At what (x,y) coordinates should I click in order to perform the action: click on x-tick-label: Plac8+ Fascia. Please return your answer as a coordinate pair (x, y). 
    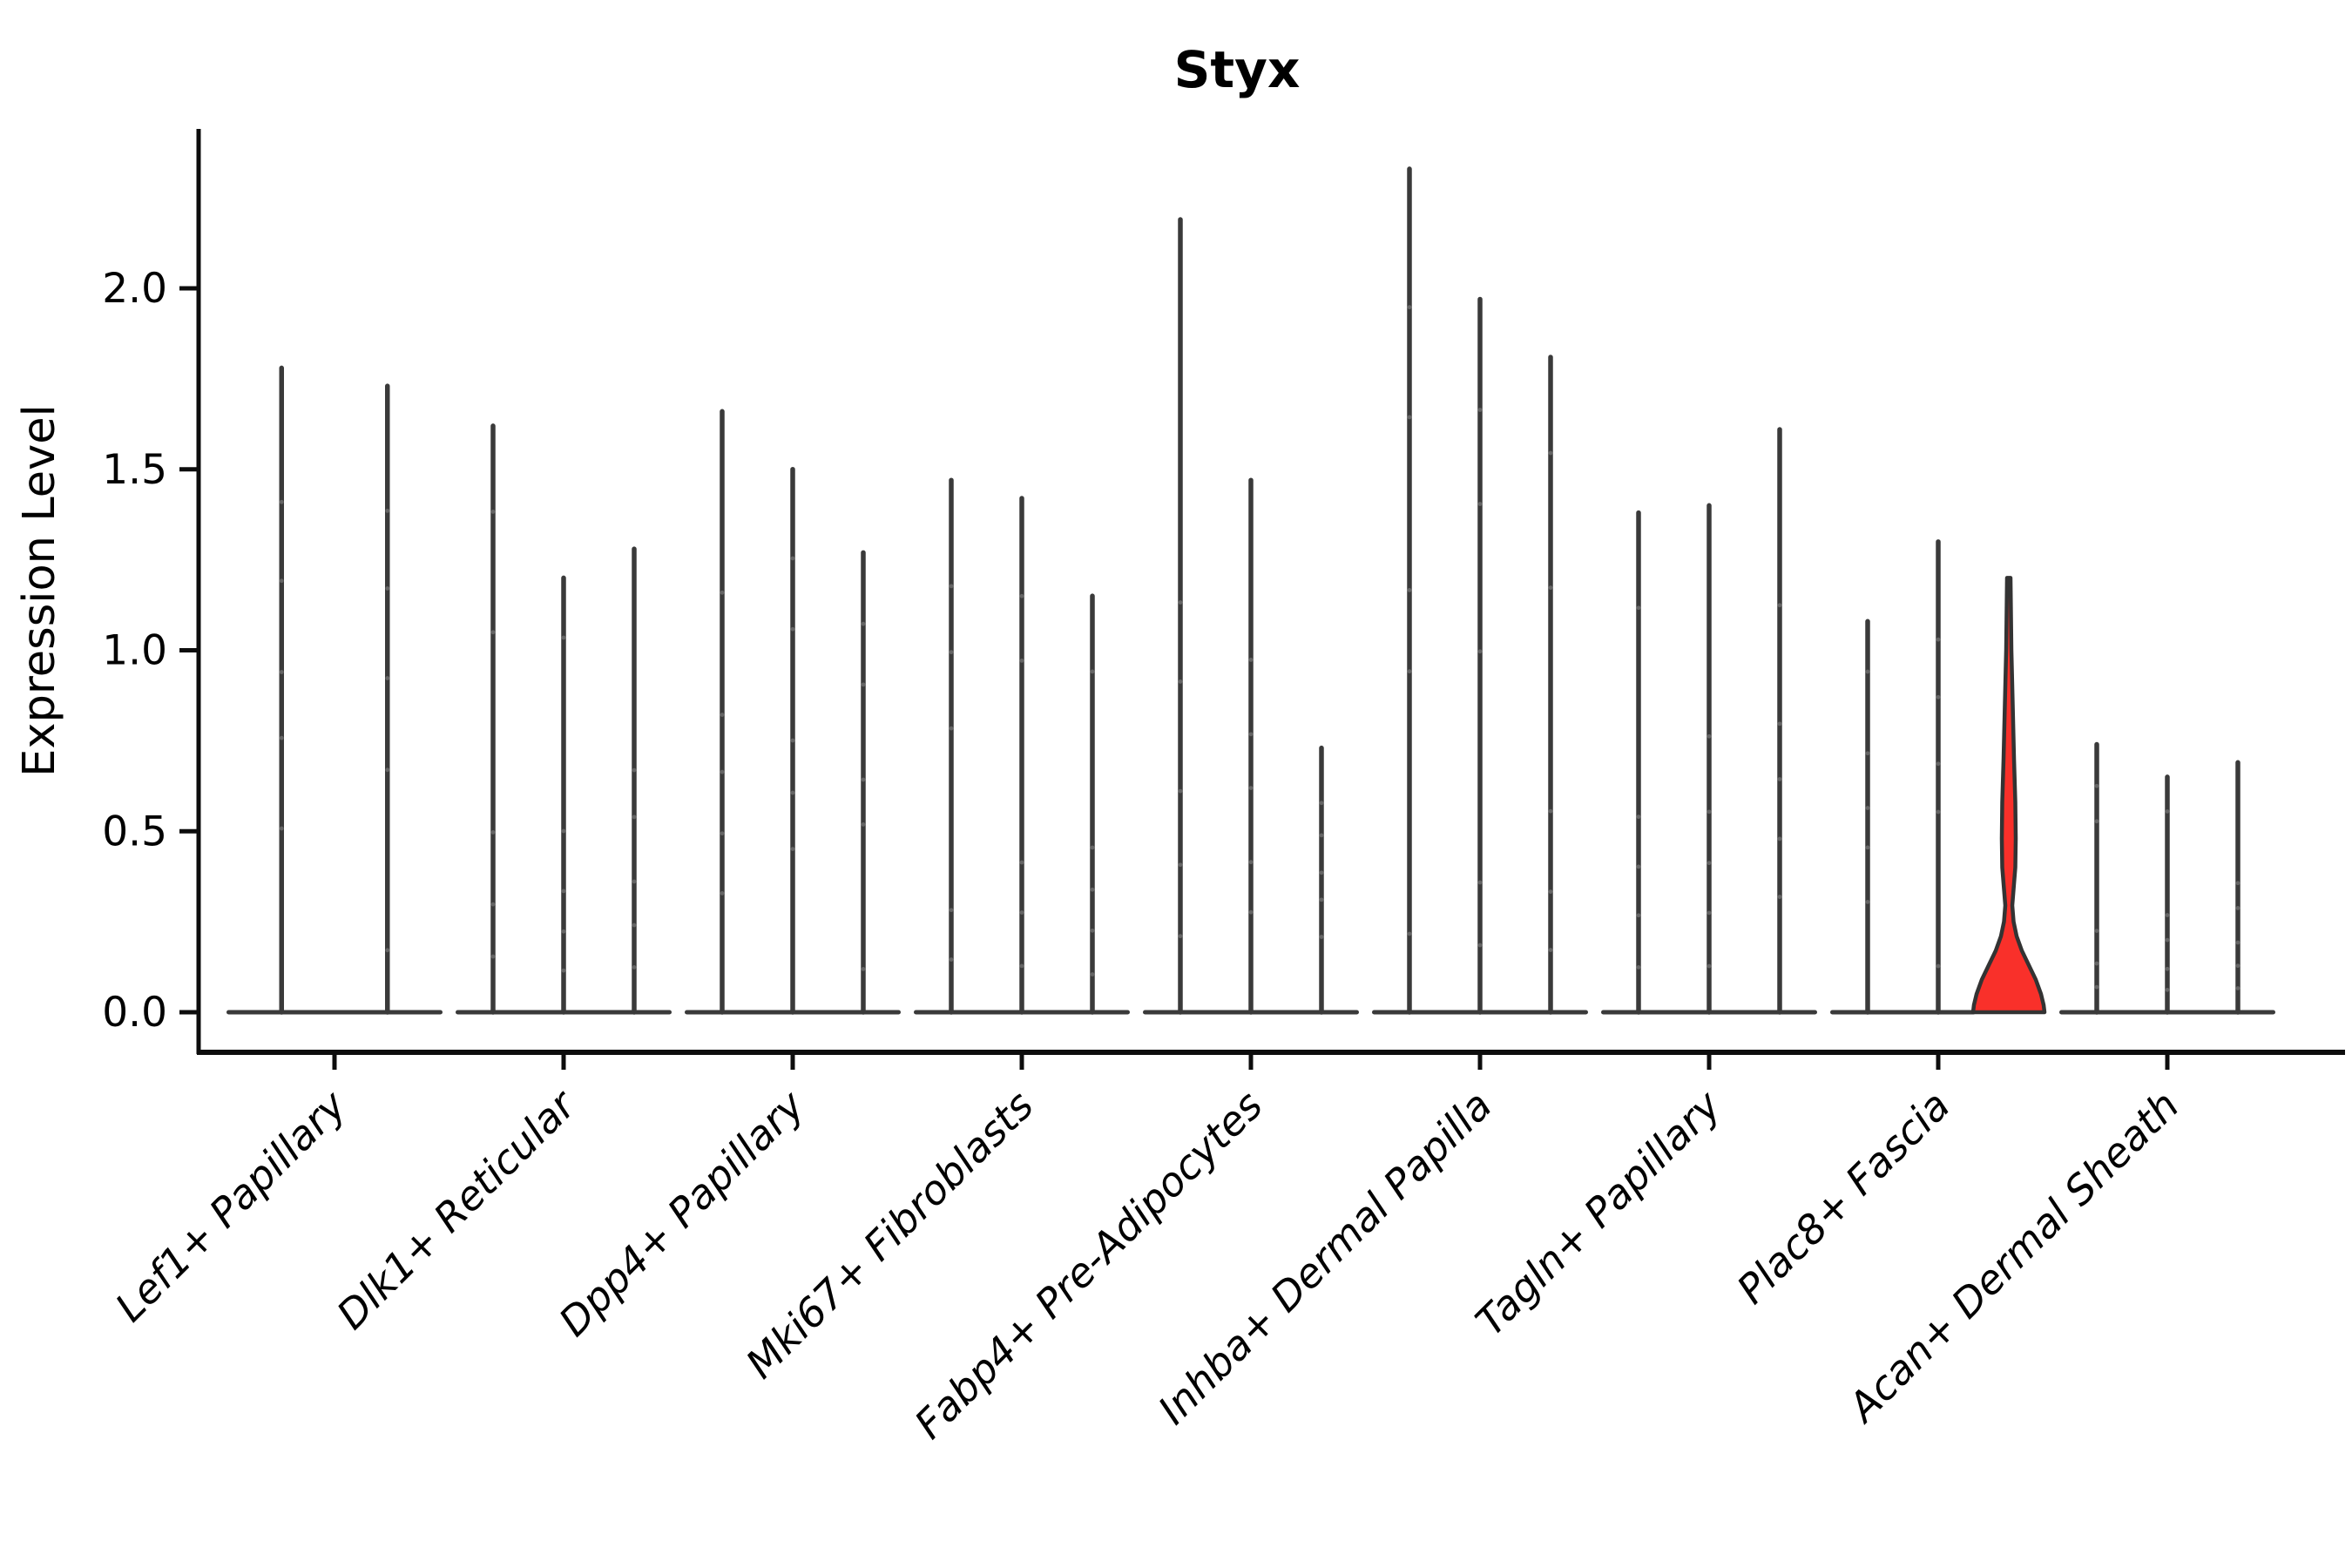
    Looking at the image, I should click on (1843, 1197).